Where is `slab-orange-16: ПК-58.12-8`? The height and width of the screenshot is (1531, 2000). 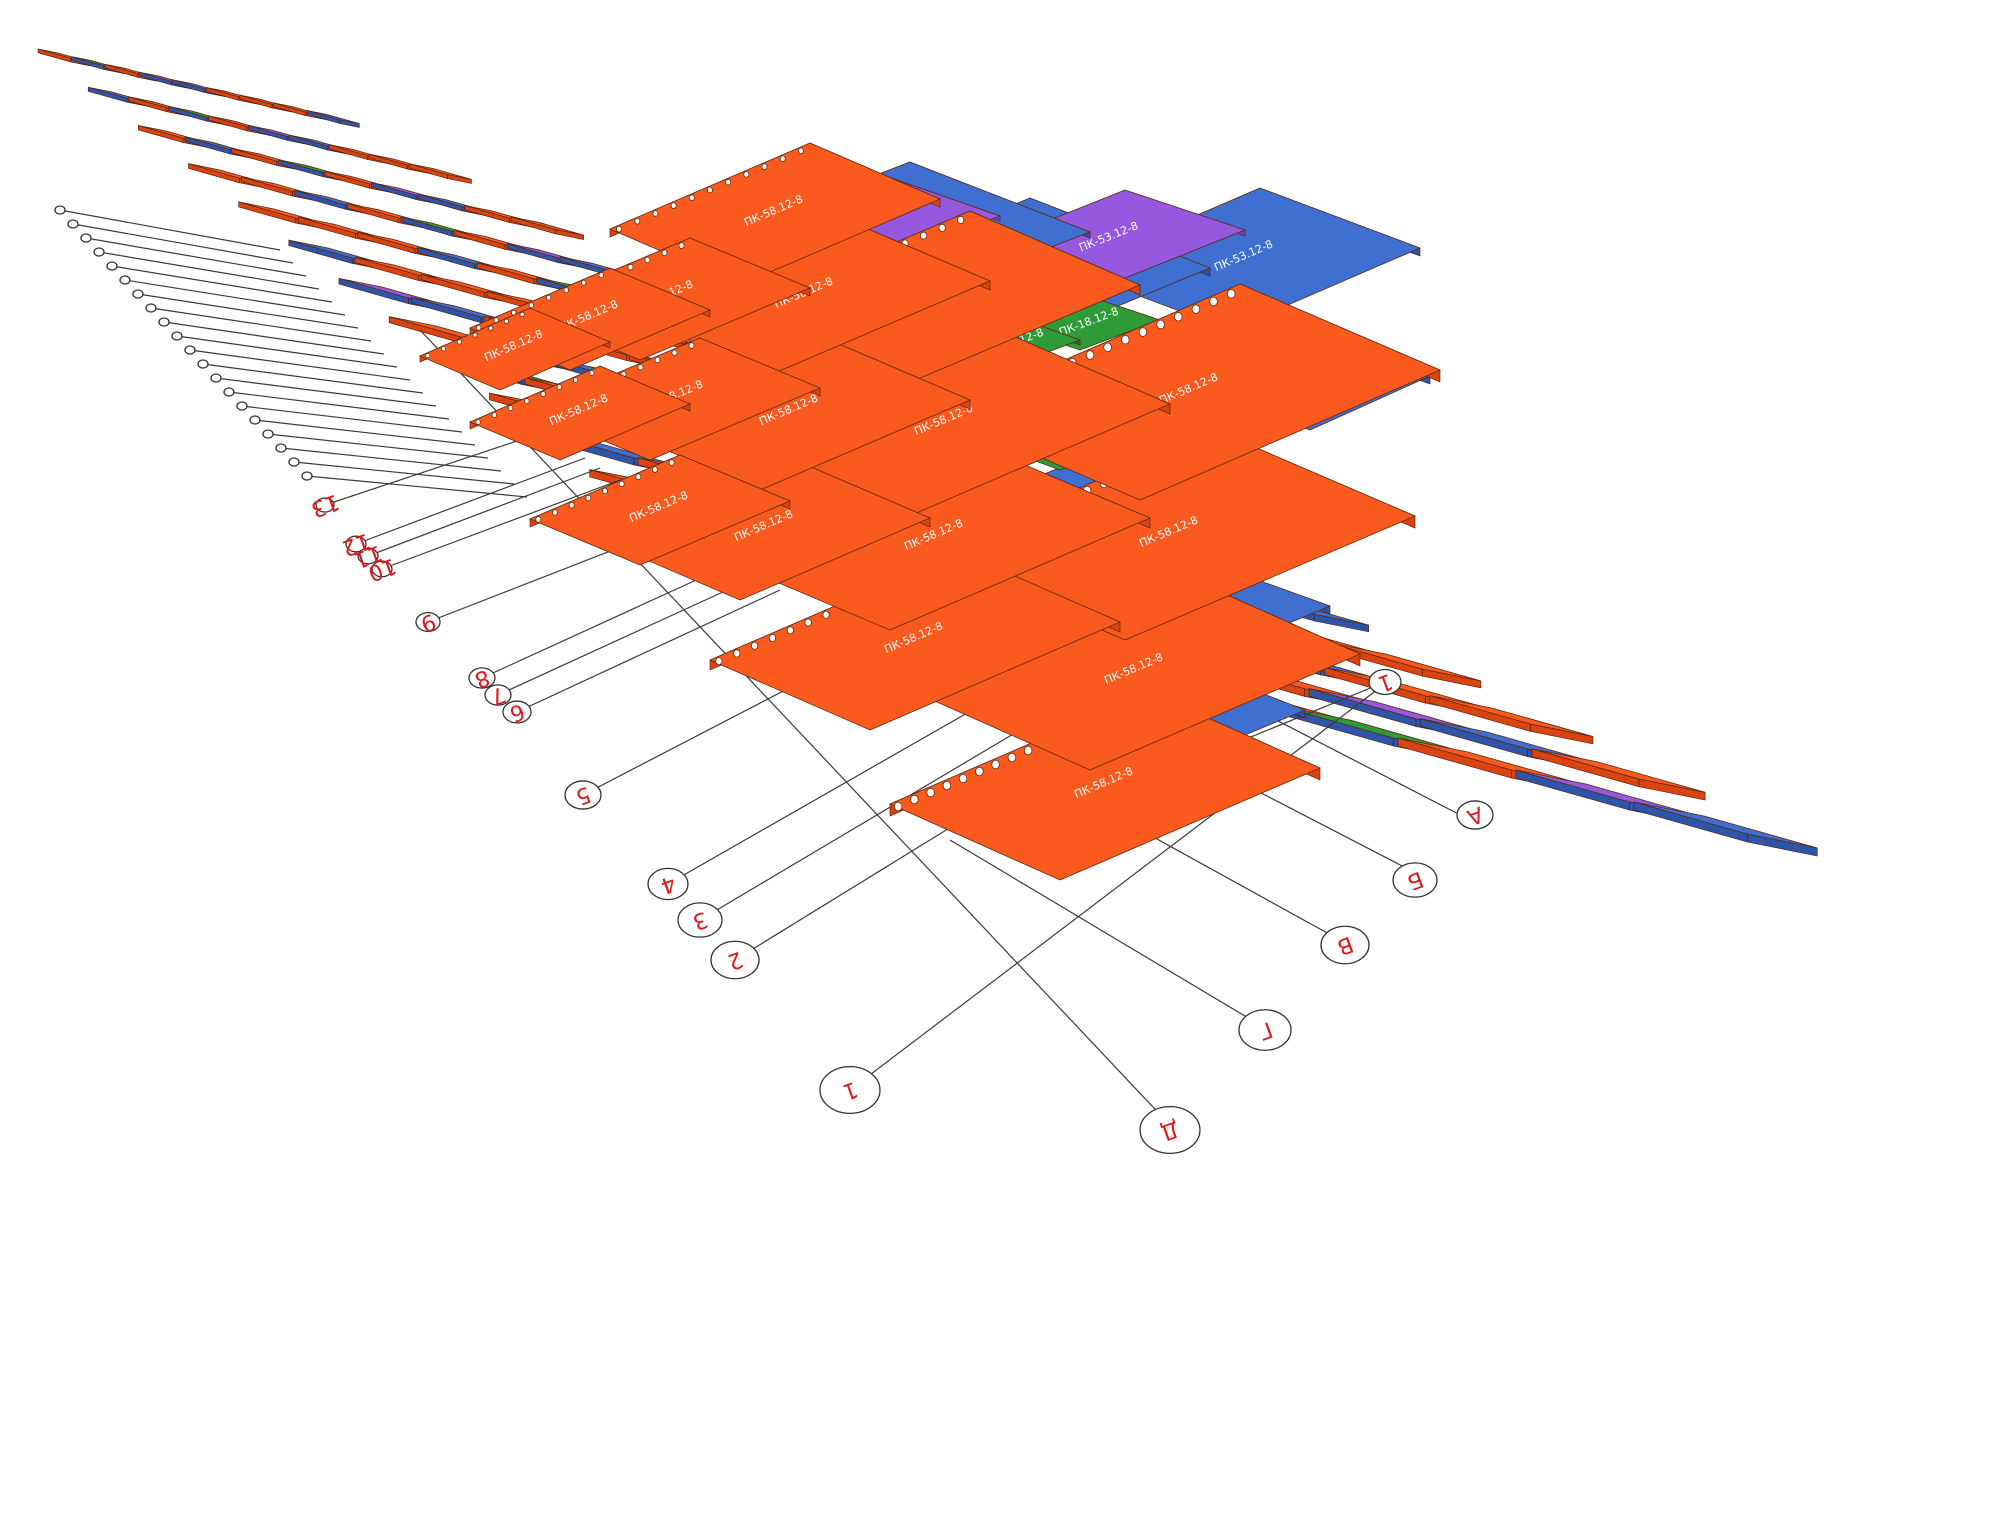 slab-orange-16: ПК-58.12-8 is located at coordinates (580, 413).